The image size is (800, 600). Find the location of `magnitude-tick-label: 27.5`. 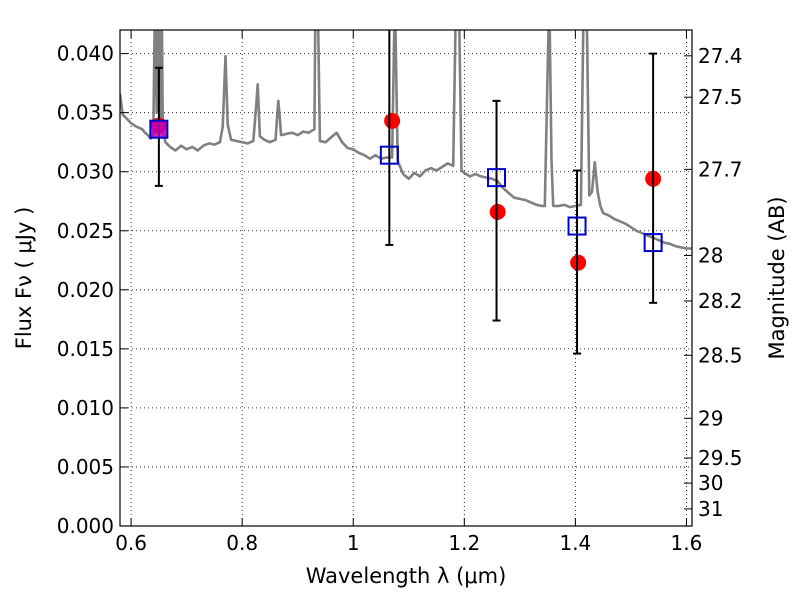

magnitude-tick-label: 27.5 is located at coordinates (720, 97).